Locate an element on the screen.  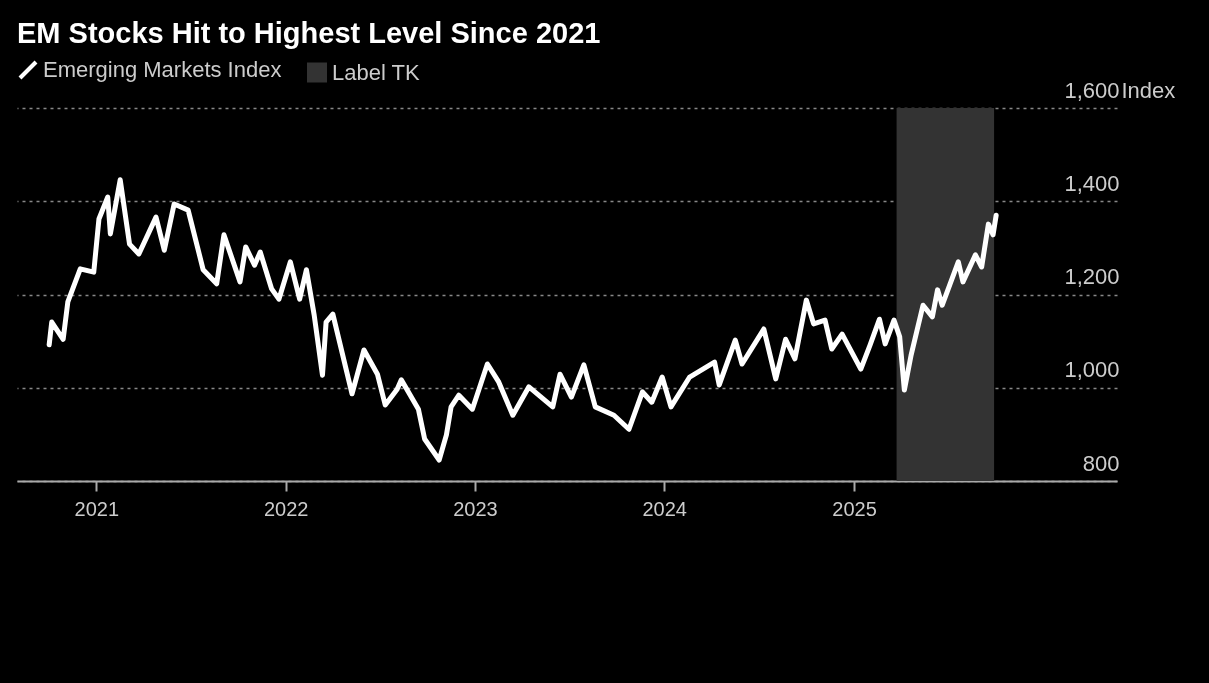
y-tick-label: 1,600 is located at coordinates (1092, 90).